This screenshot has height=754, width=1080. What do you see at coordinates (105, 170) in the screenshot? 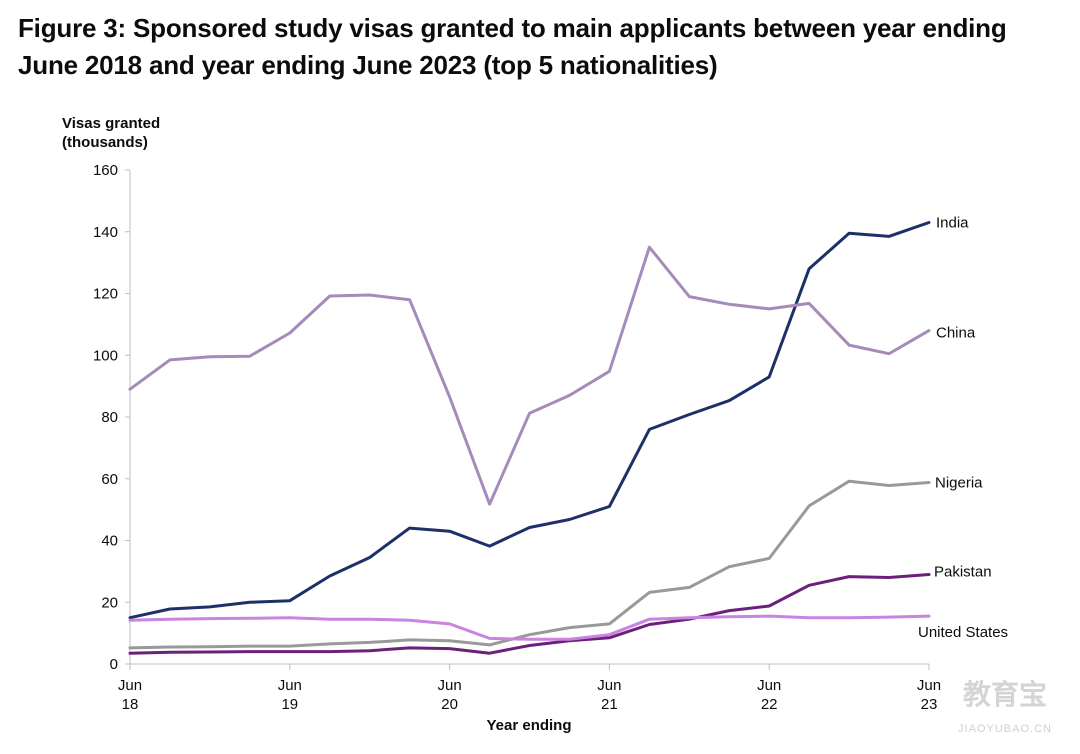
I see `y-tick-label: 160` at bounding box center [105, 170].